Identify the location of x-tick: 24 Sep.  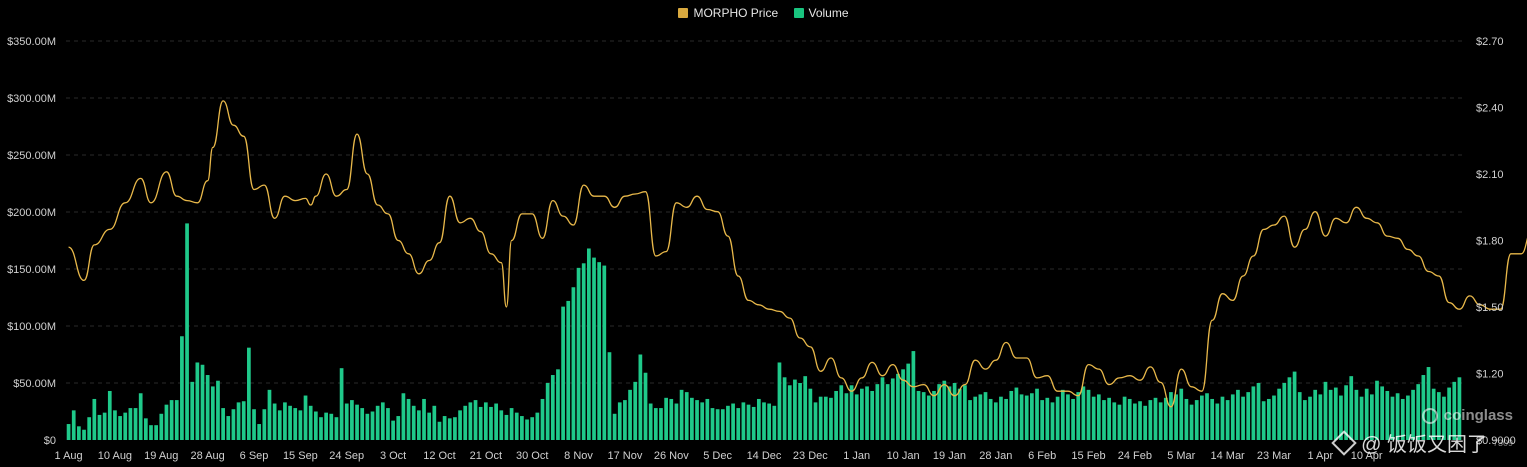
(346, 456).